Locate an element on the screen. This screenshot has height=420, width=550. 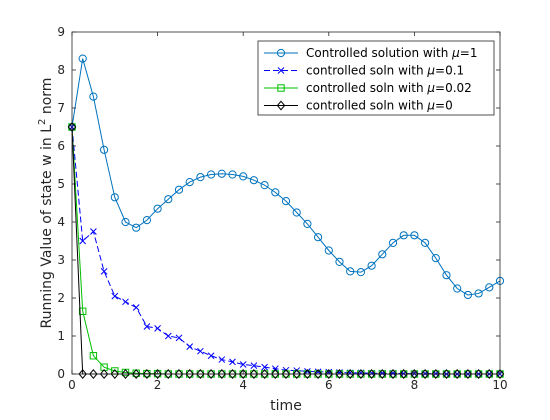
legend-label: Controlled solution with μ=1 is located at coordinates (391, 53).